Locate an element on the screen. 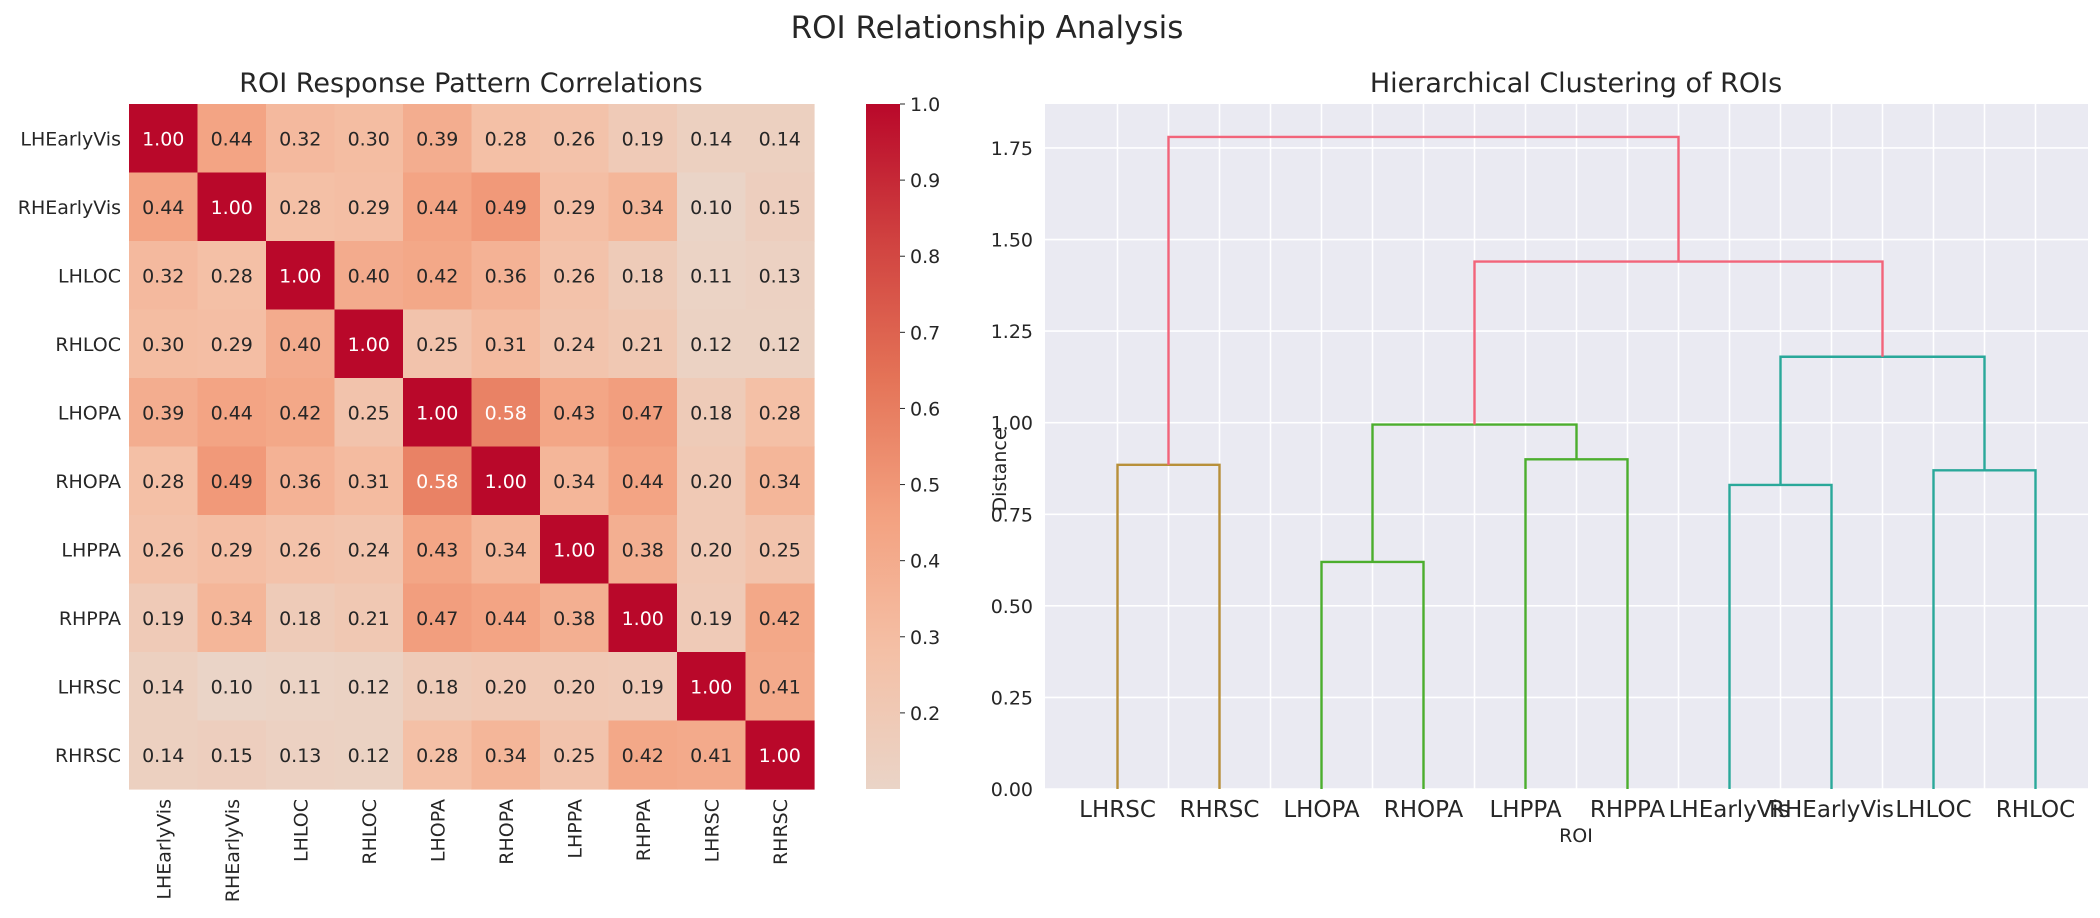  heatmap-row-label: RHRSC is located at coordinates (88, 756).